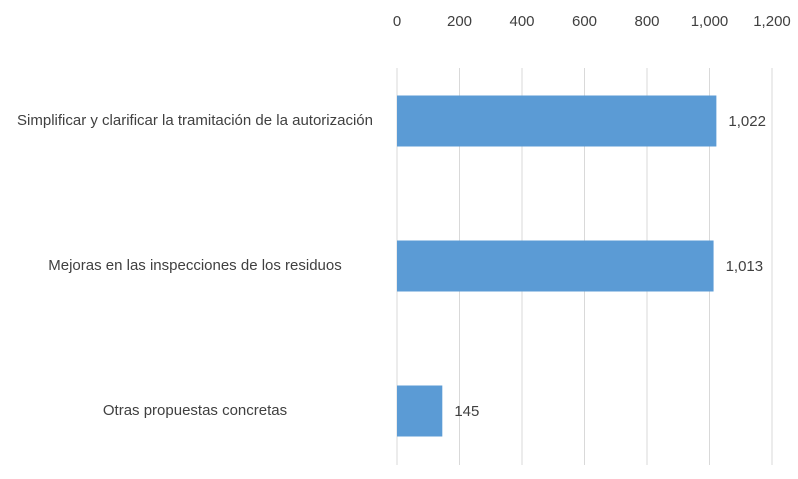 Image resolution: width=798 pixels, height=479 pixels. Describe the element at coordinates (459, 21) in the screenshot. I see `x-tick-label: 200` at that location.